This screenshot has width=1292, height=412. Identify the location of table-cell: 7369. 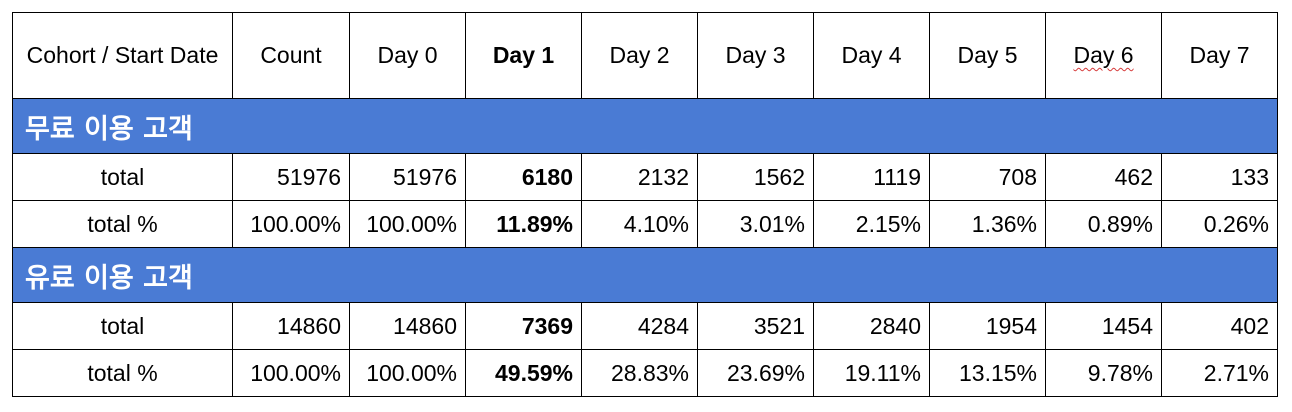
(523, 326).